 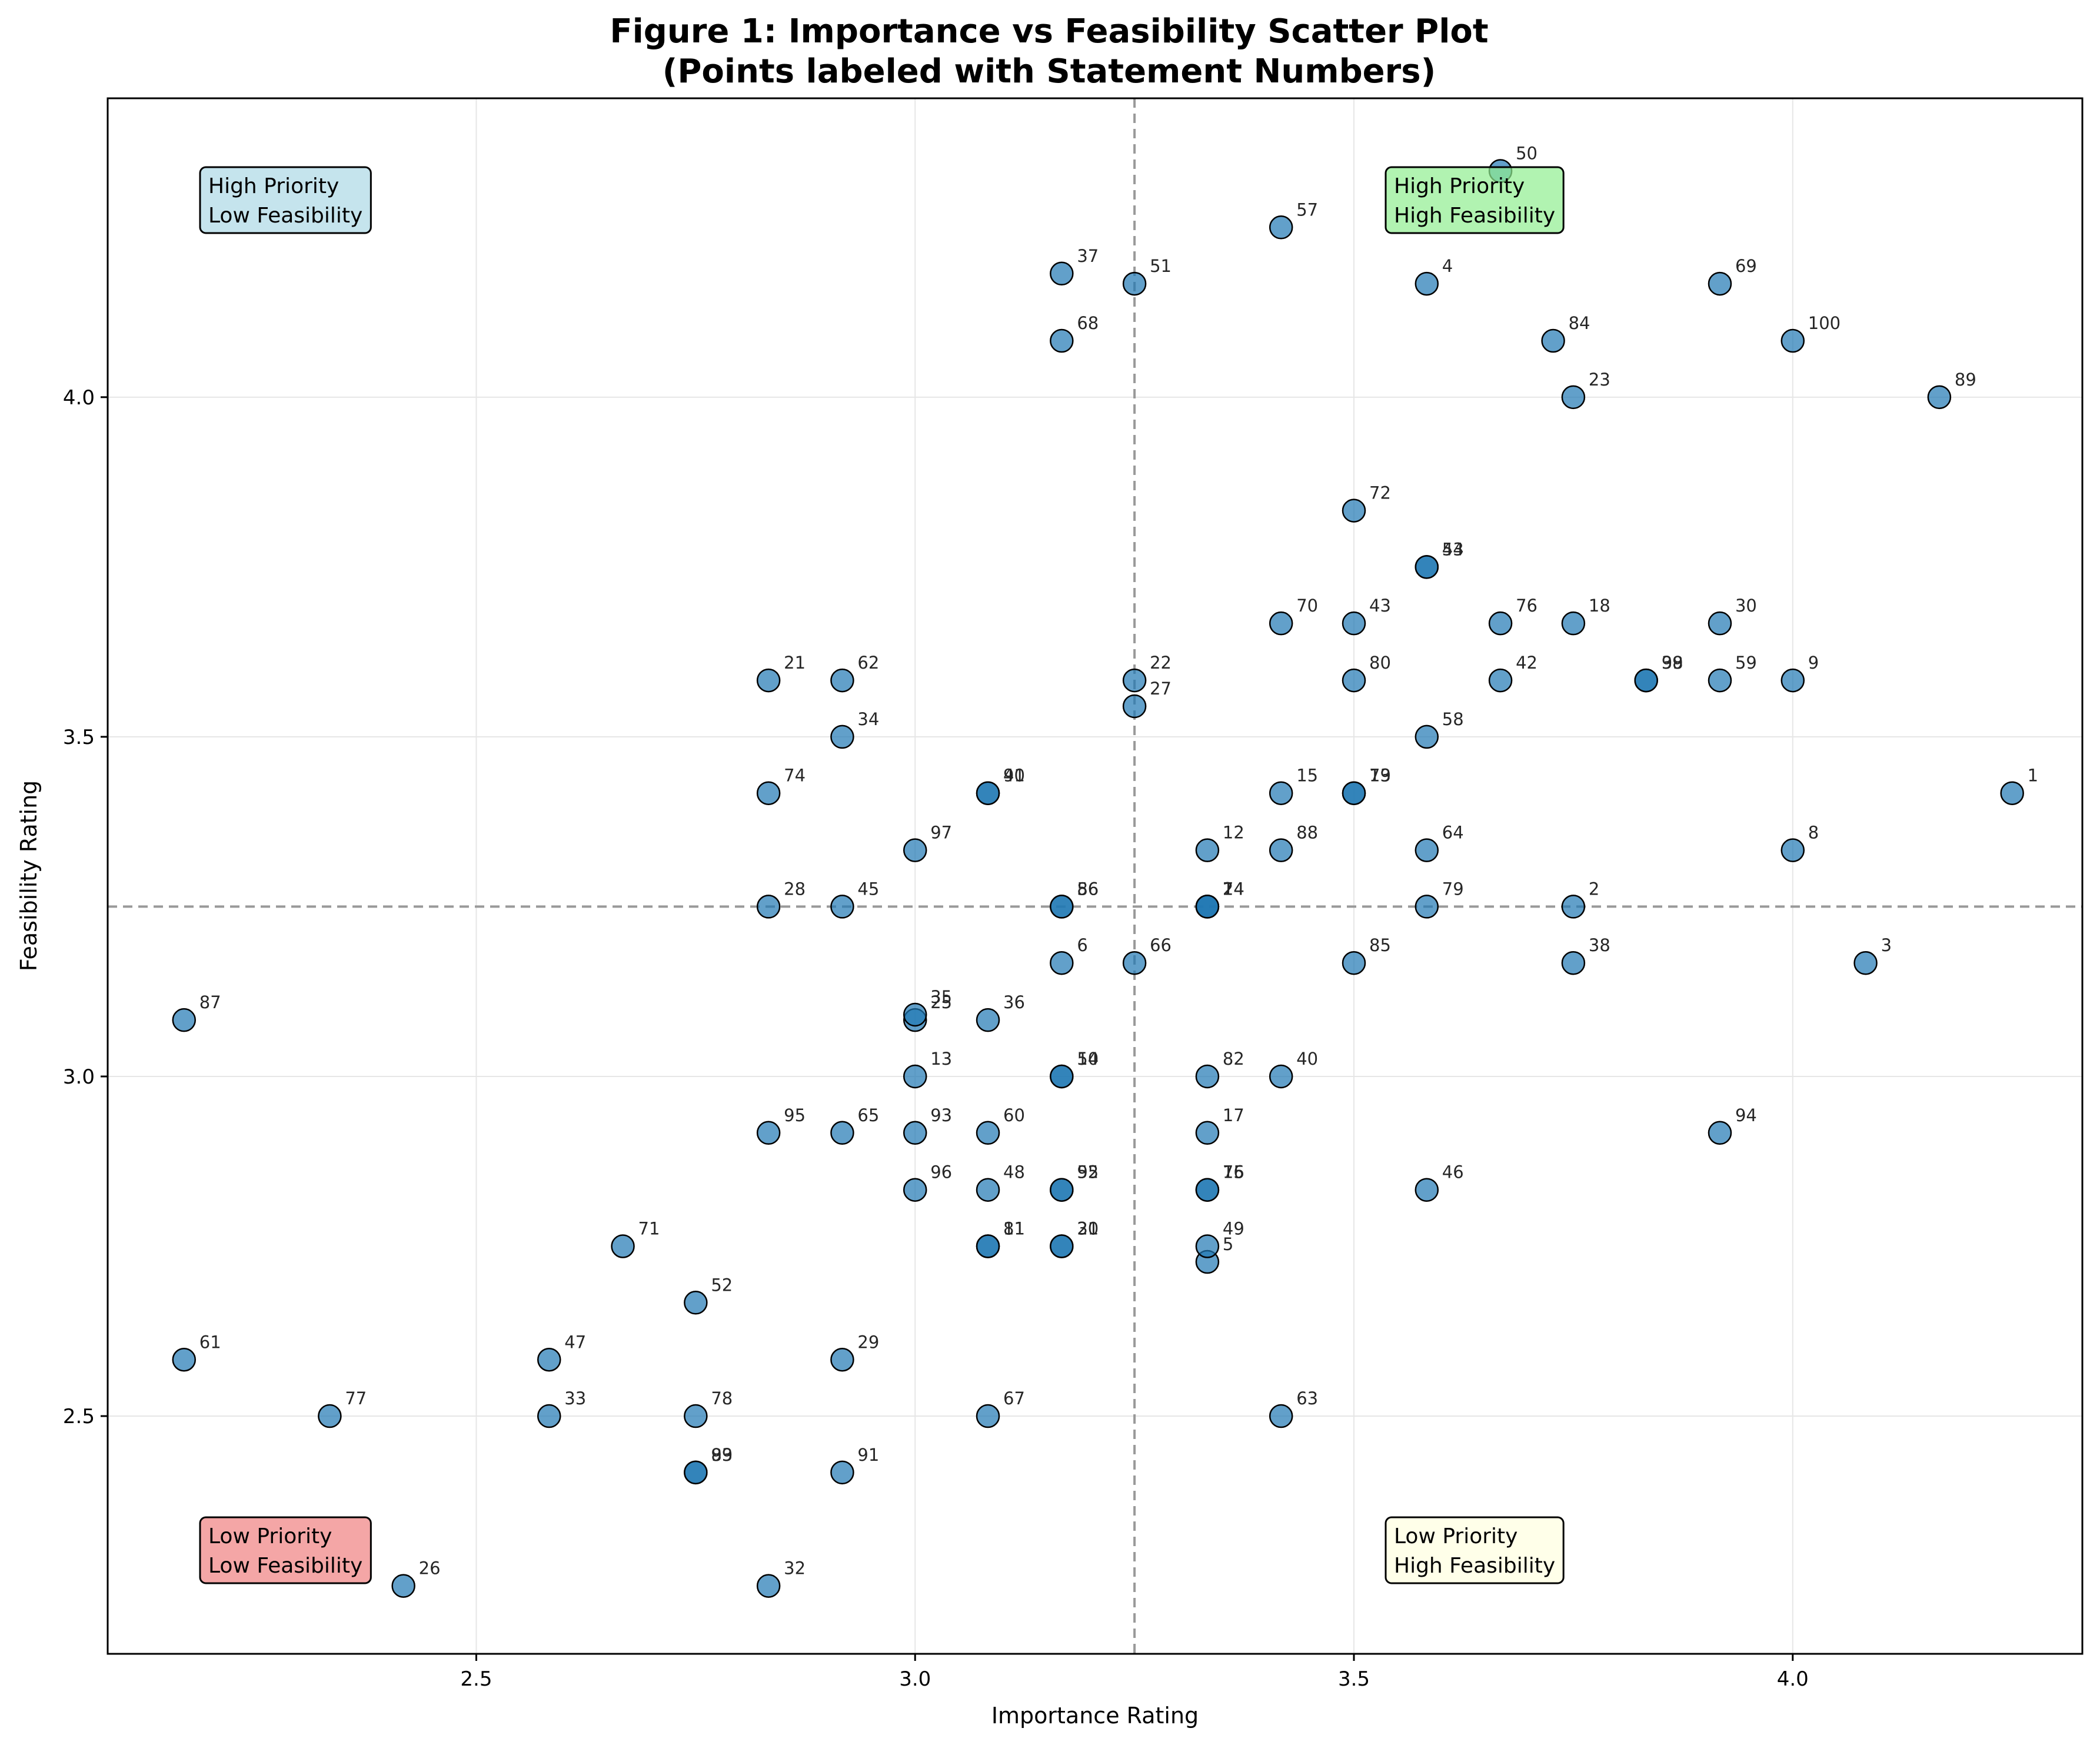 What do you see at coordinates (941, 1172) in the screenshot?
I see `point-label: 96` at bounding box center [941, 1172].